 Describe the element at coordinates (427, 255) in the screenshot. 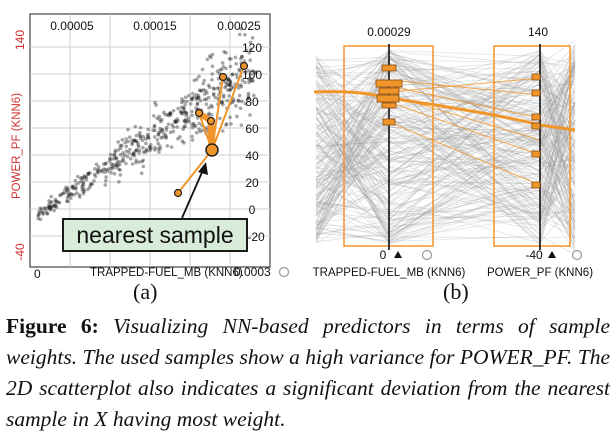

I see `axis1-toggle-circle` at that location.